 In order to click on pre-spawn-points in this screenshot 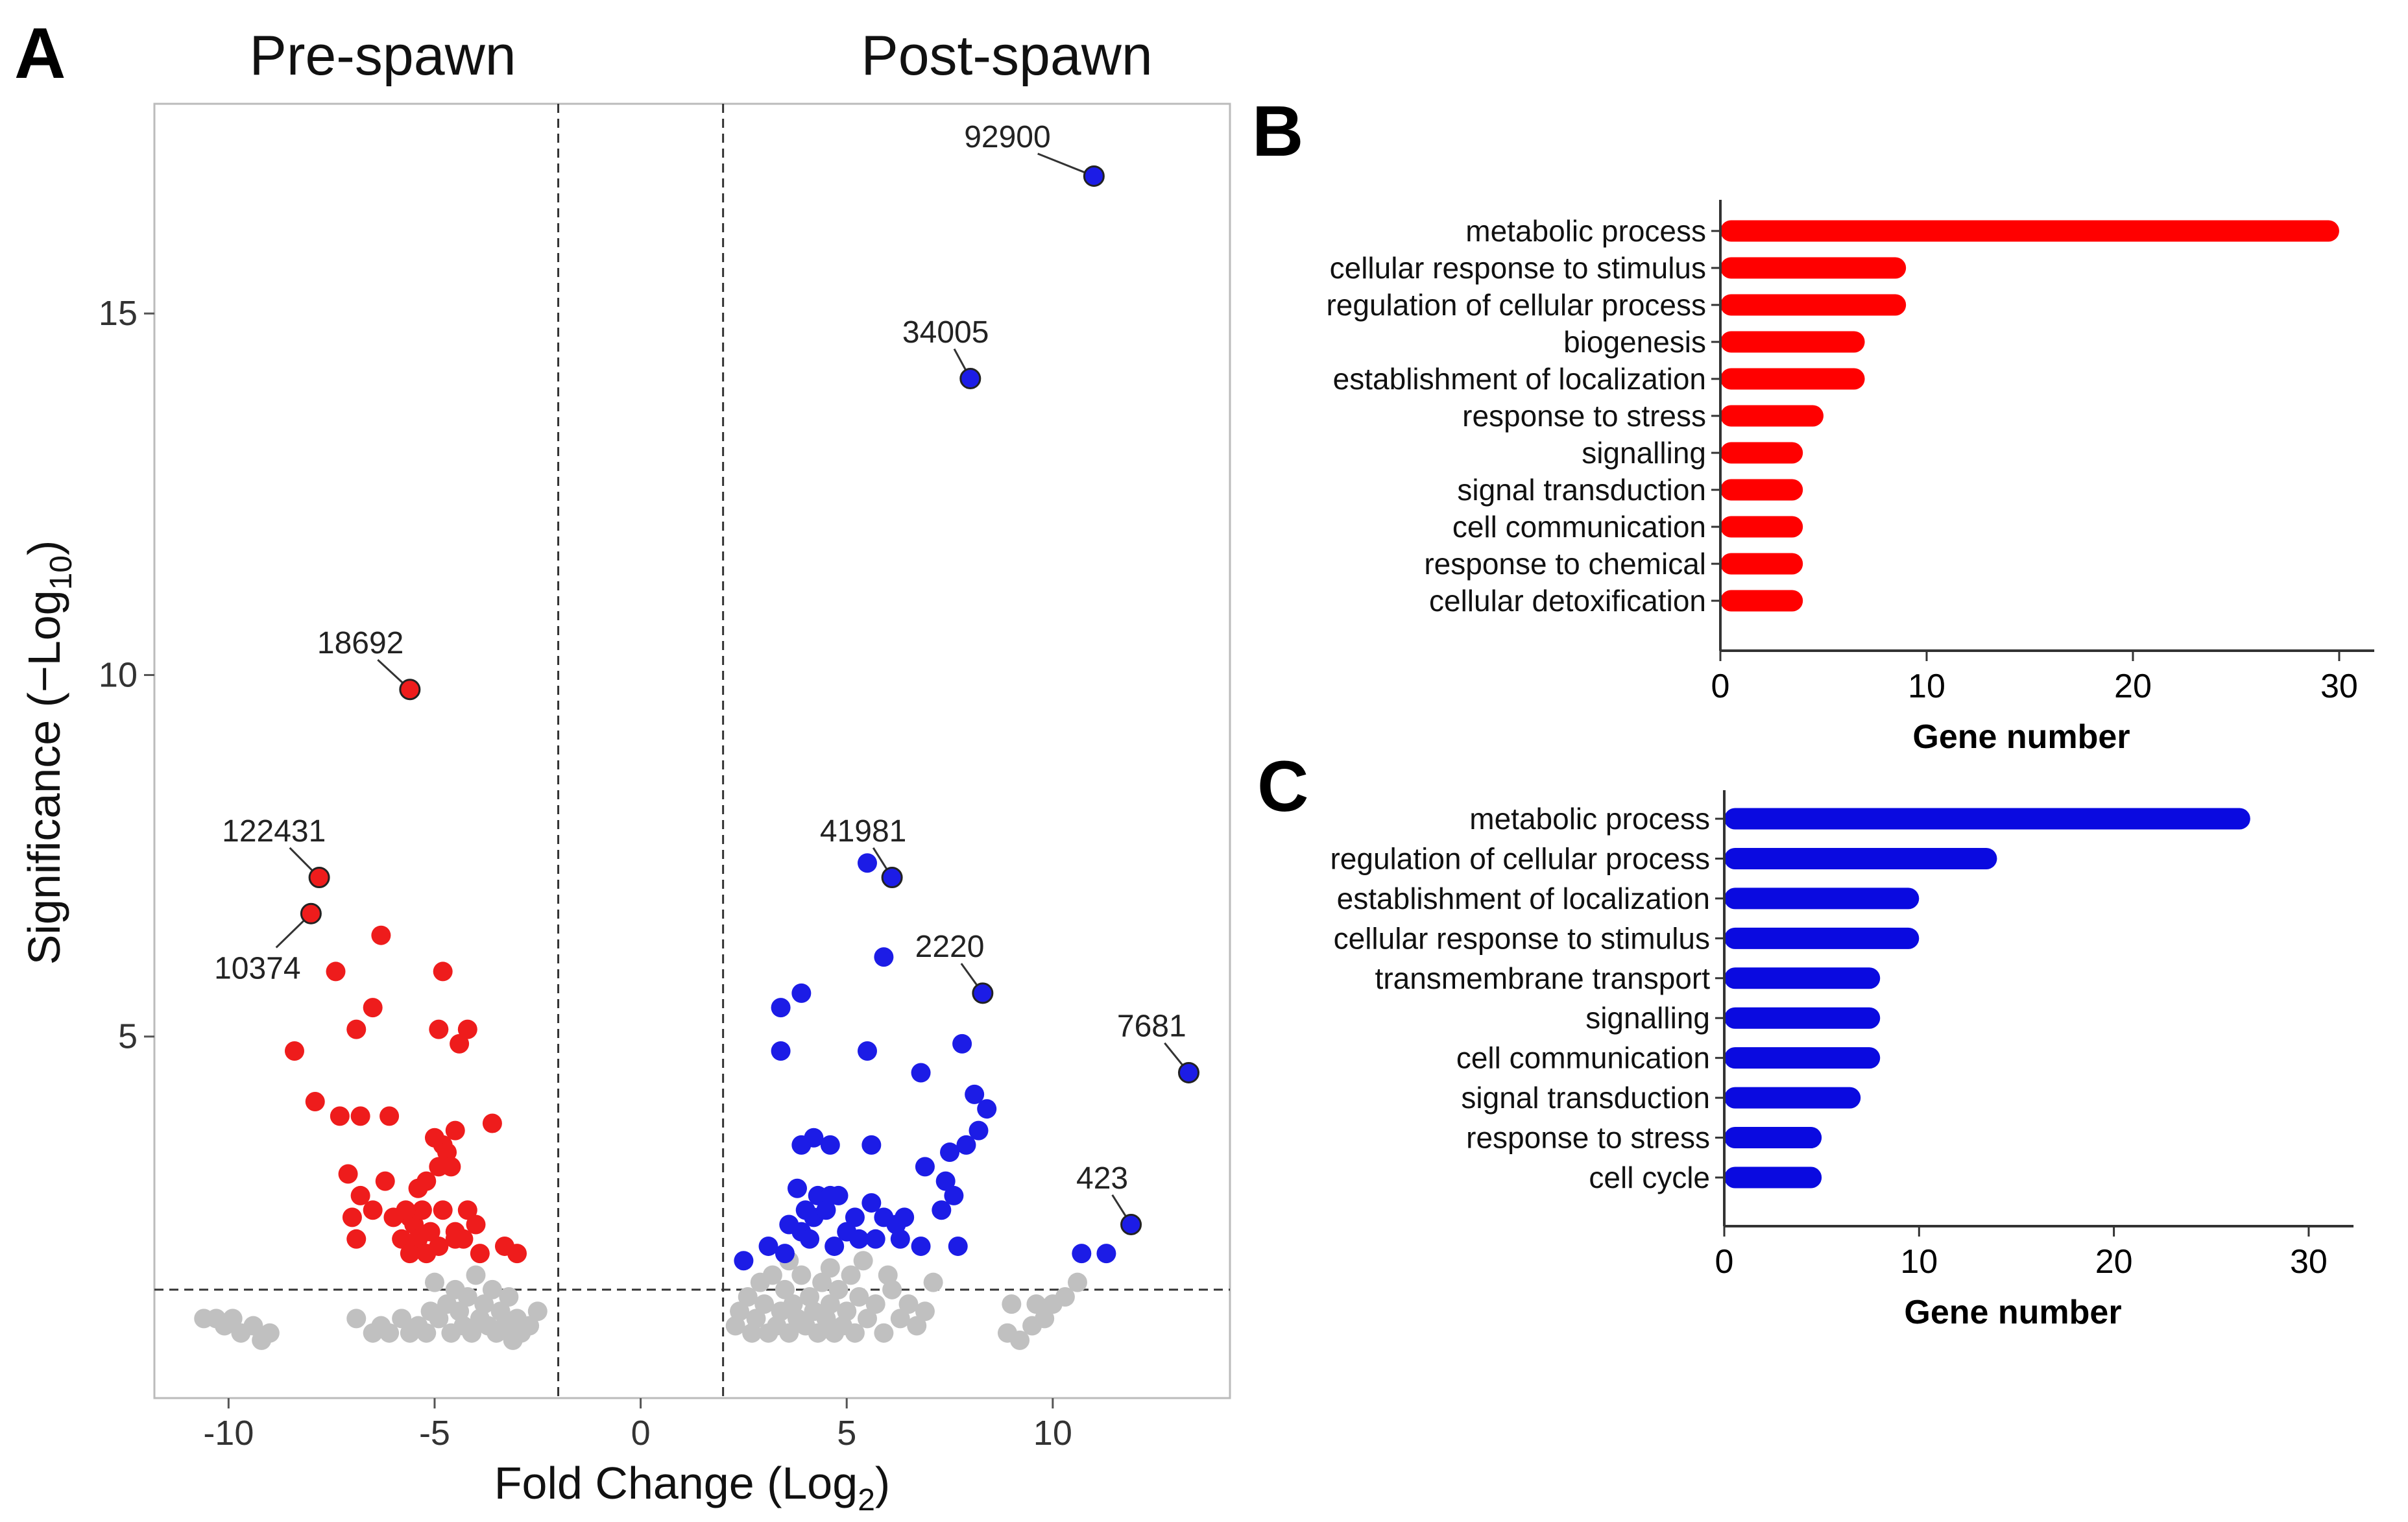, I will do `click(406, 1094)`.